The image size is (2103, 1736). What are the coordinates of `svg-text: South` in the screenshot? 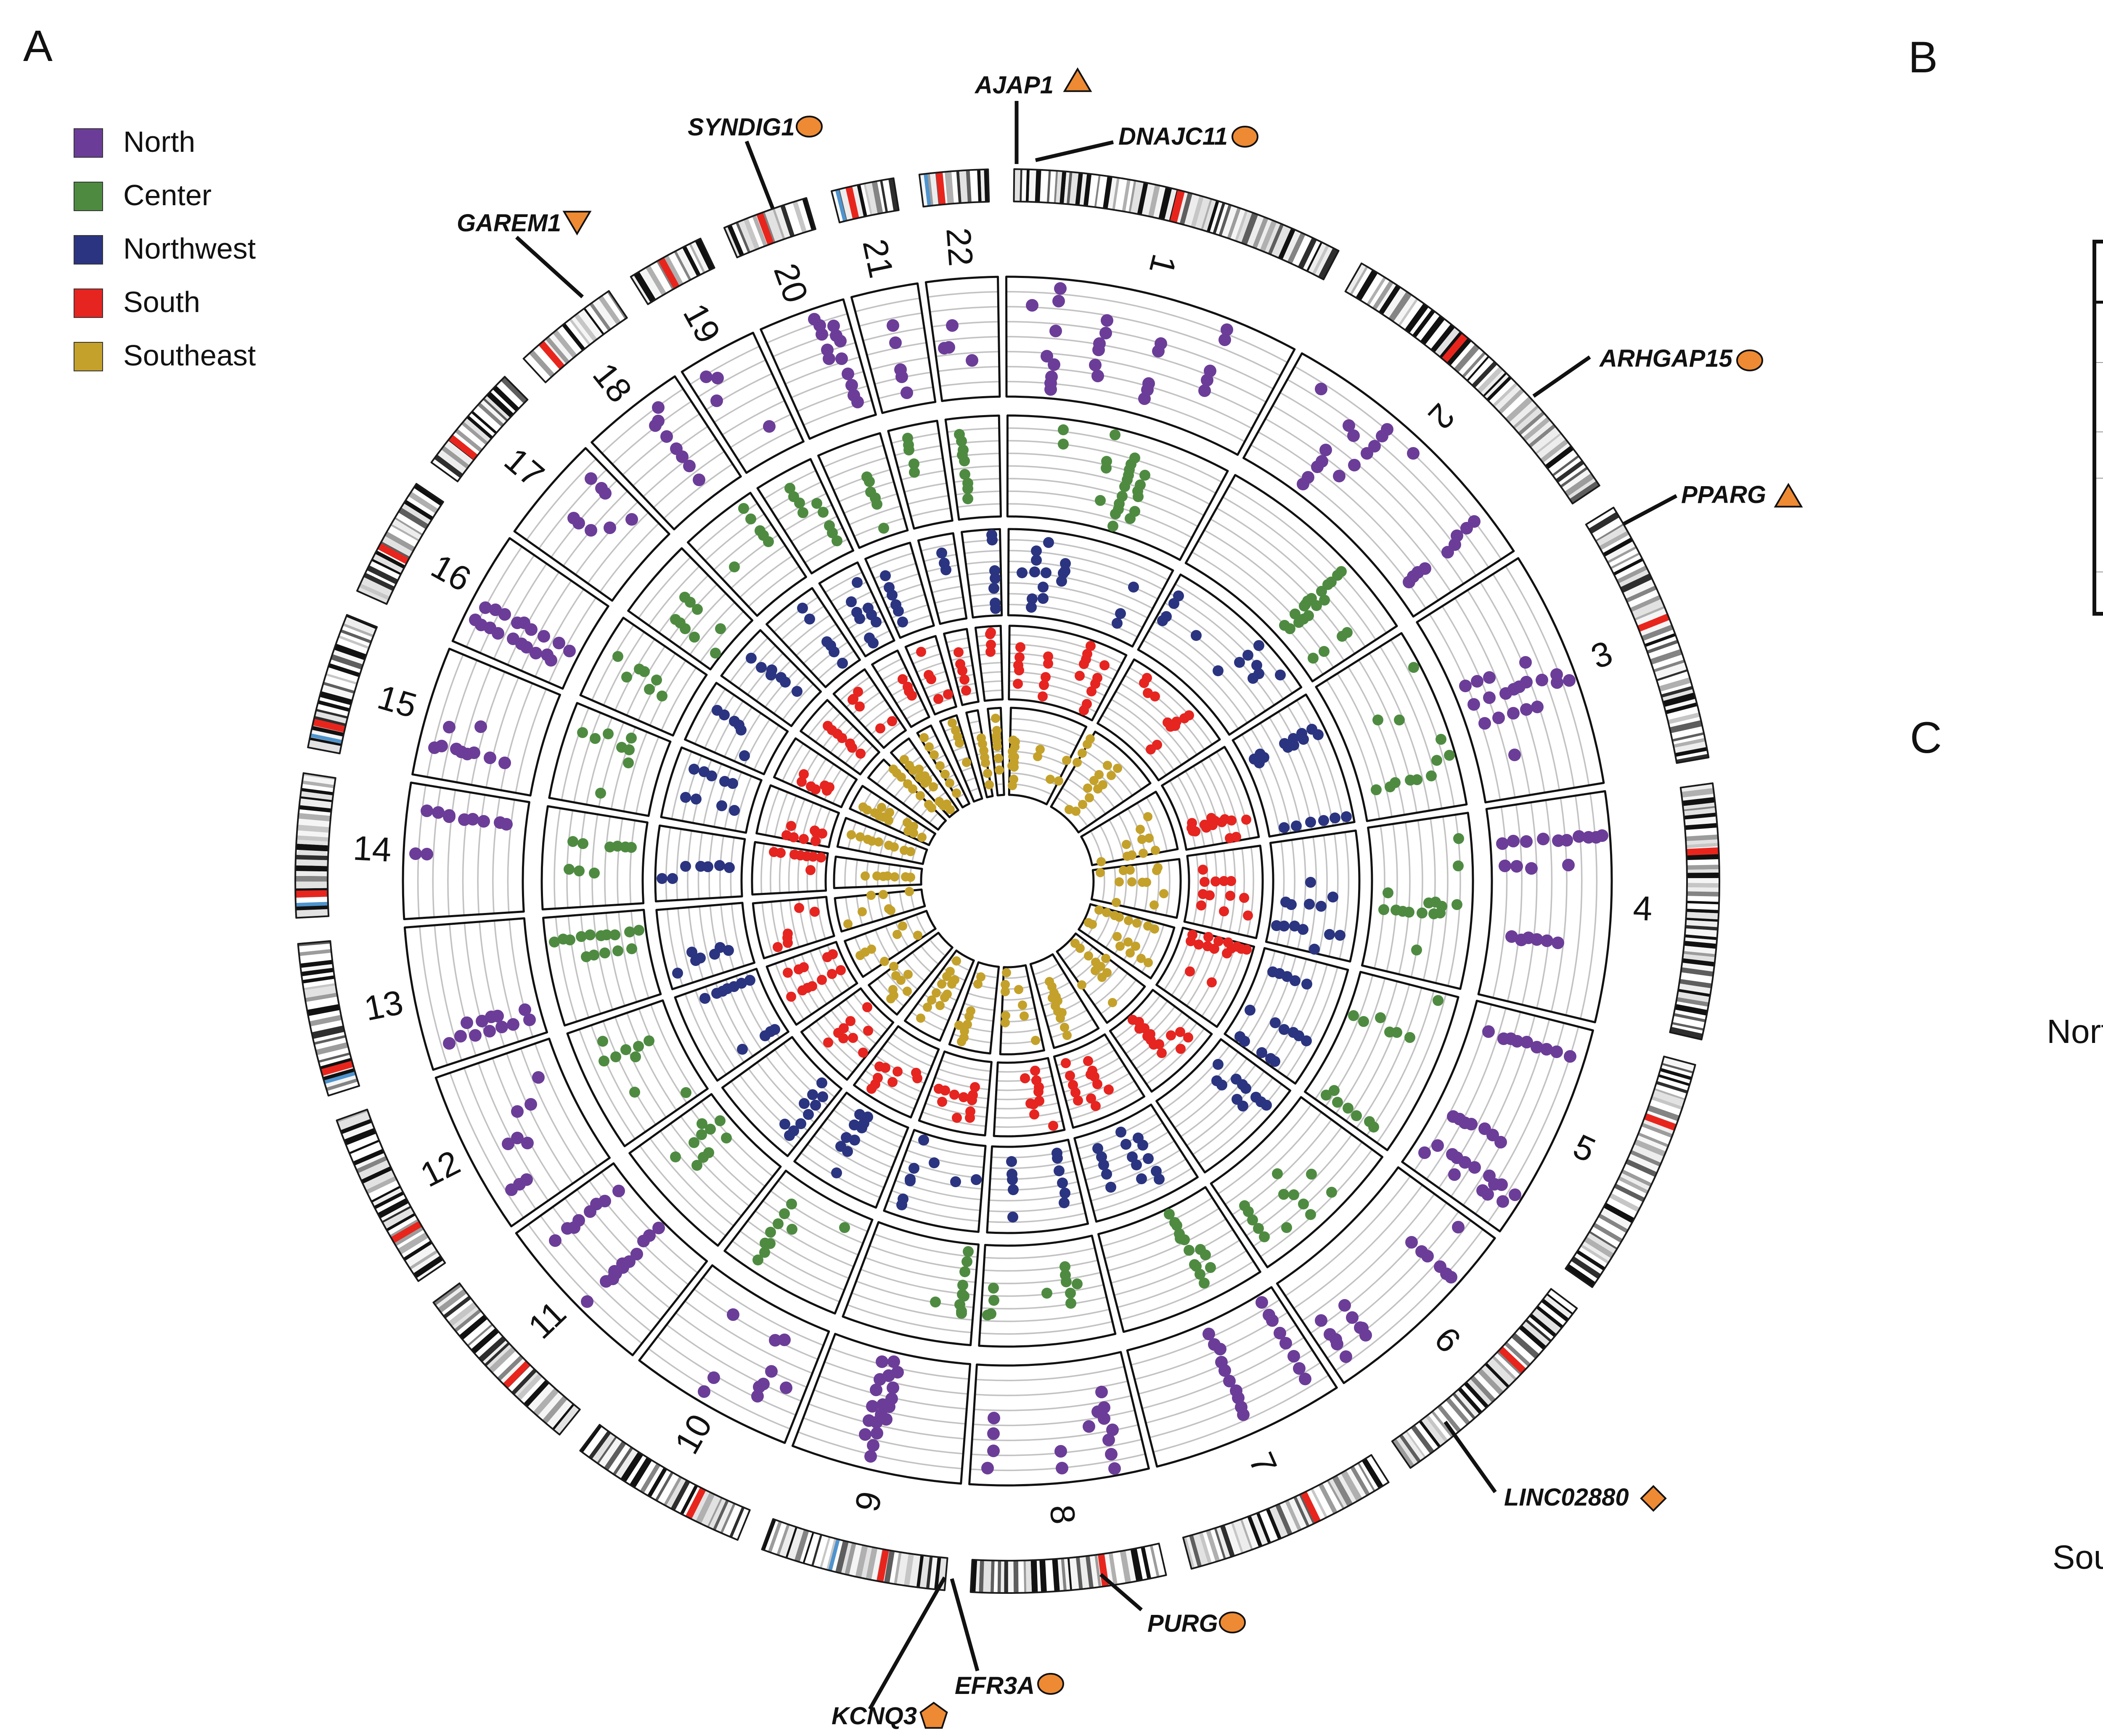 It's located at (161, 302).